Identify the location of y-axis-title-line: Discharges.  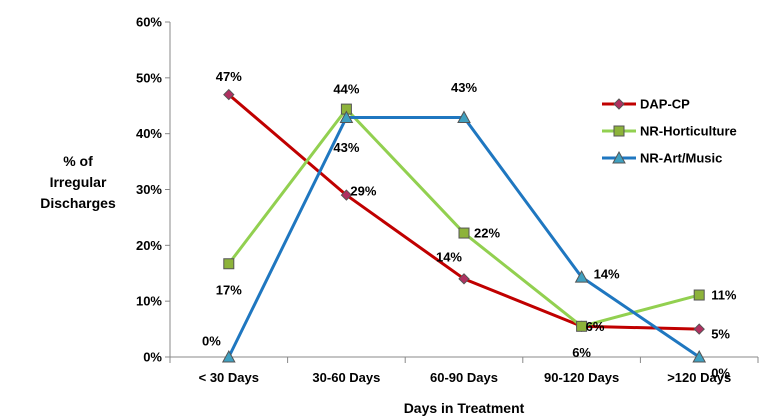
(78, 203).